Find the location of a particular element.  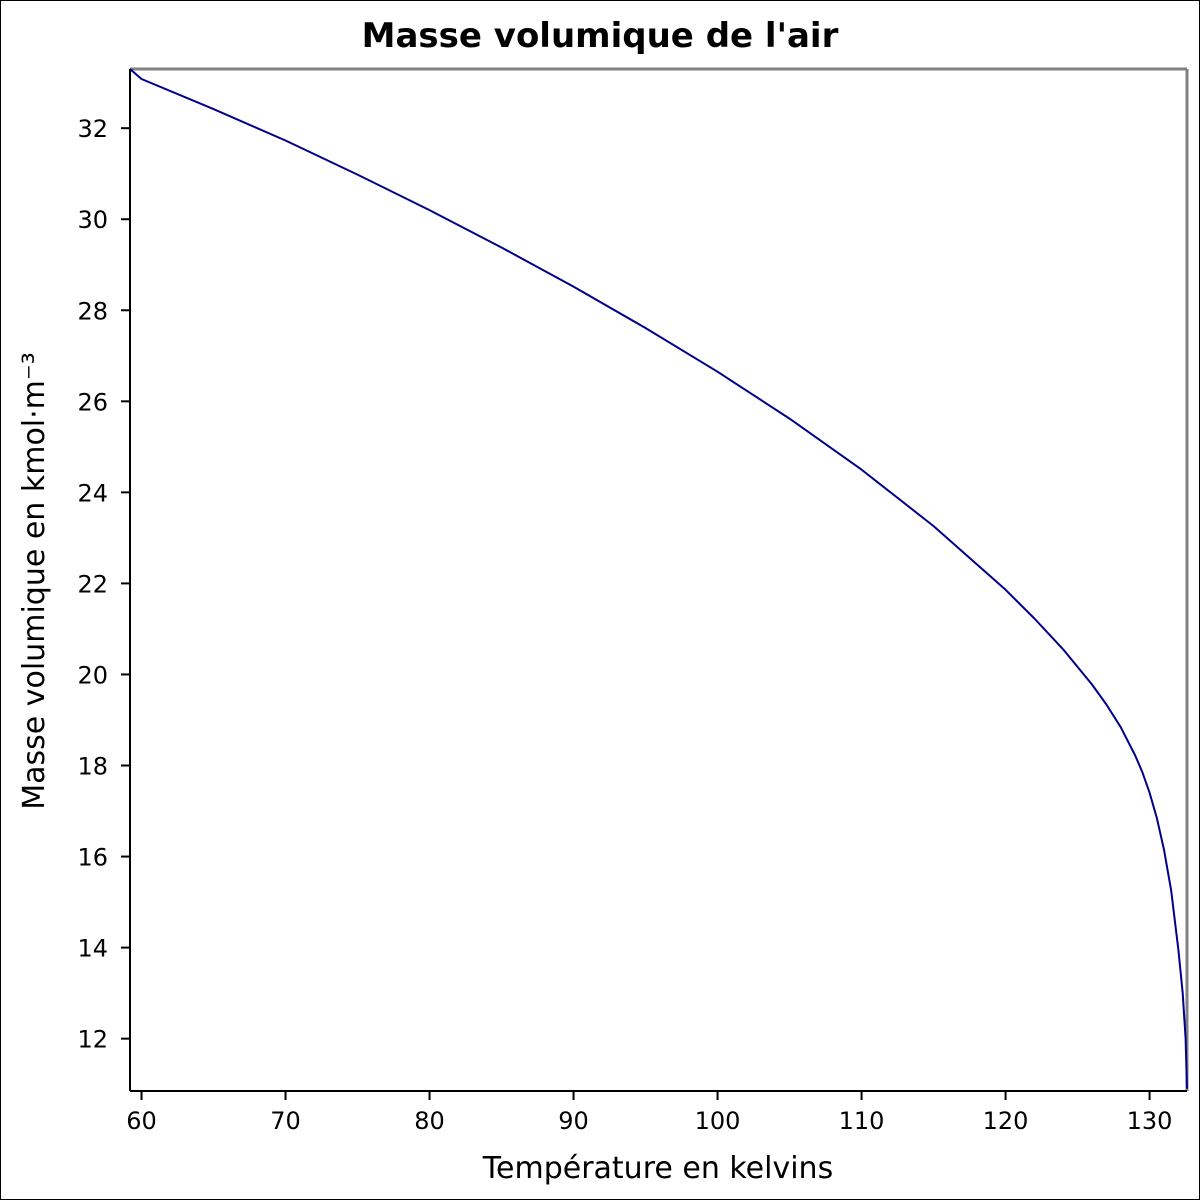

x-tick-label: 110 is located at coordinates (862, 1121).